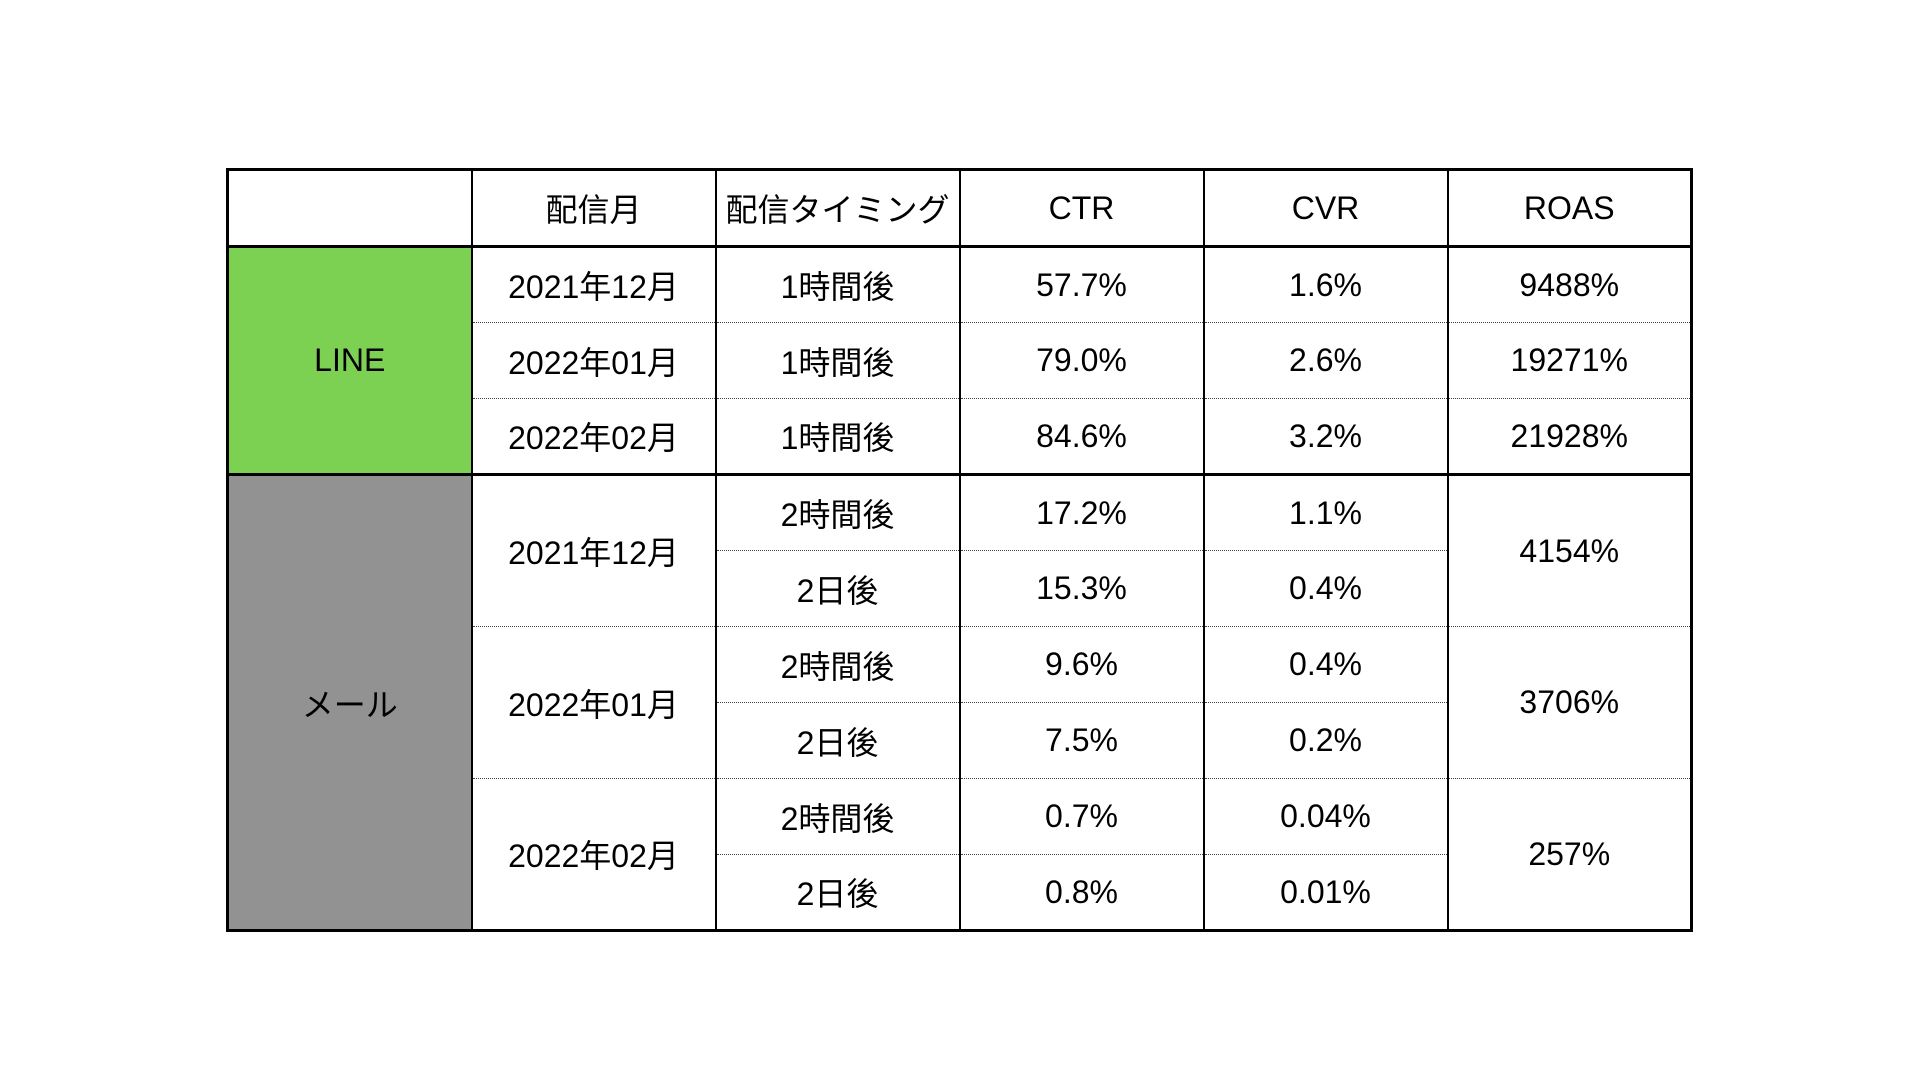 This screenshot has height=1080, width=1920. I want to click on cell-ctr: 17.2%, so click(1081, 512).